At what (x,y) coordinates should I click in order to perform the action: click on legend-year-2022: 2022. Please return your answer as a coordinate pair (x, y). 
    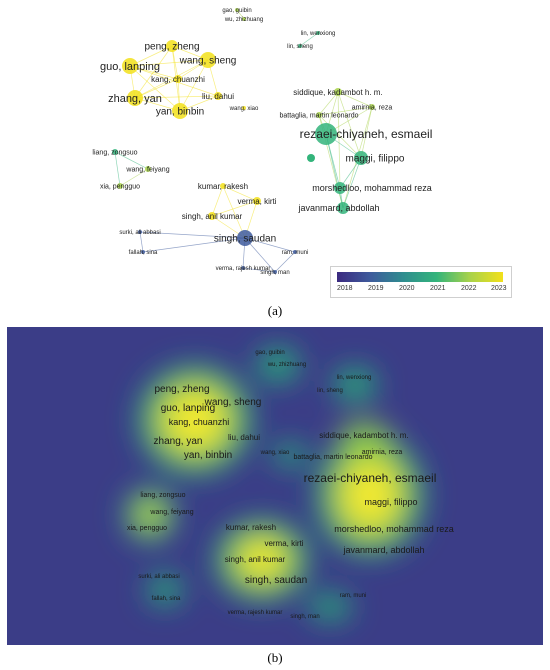
    Looking at the image, I should click on (469, 288).